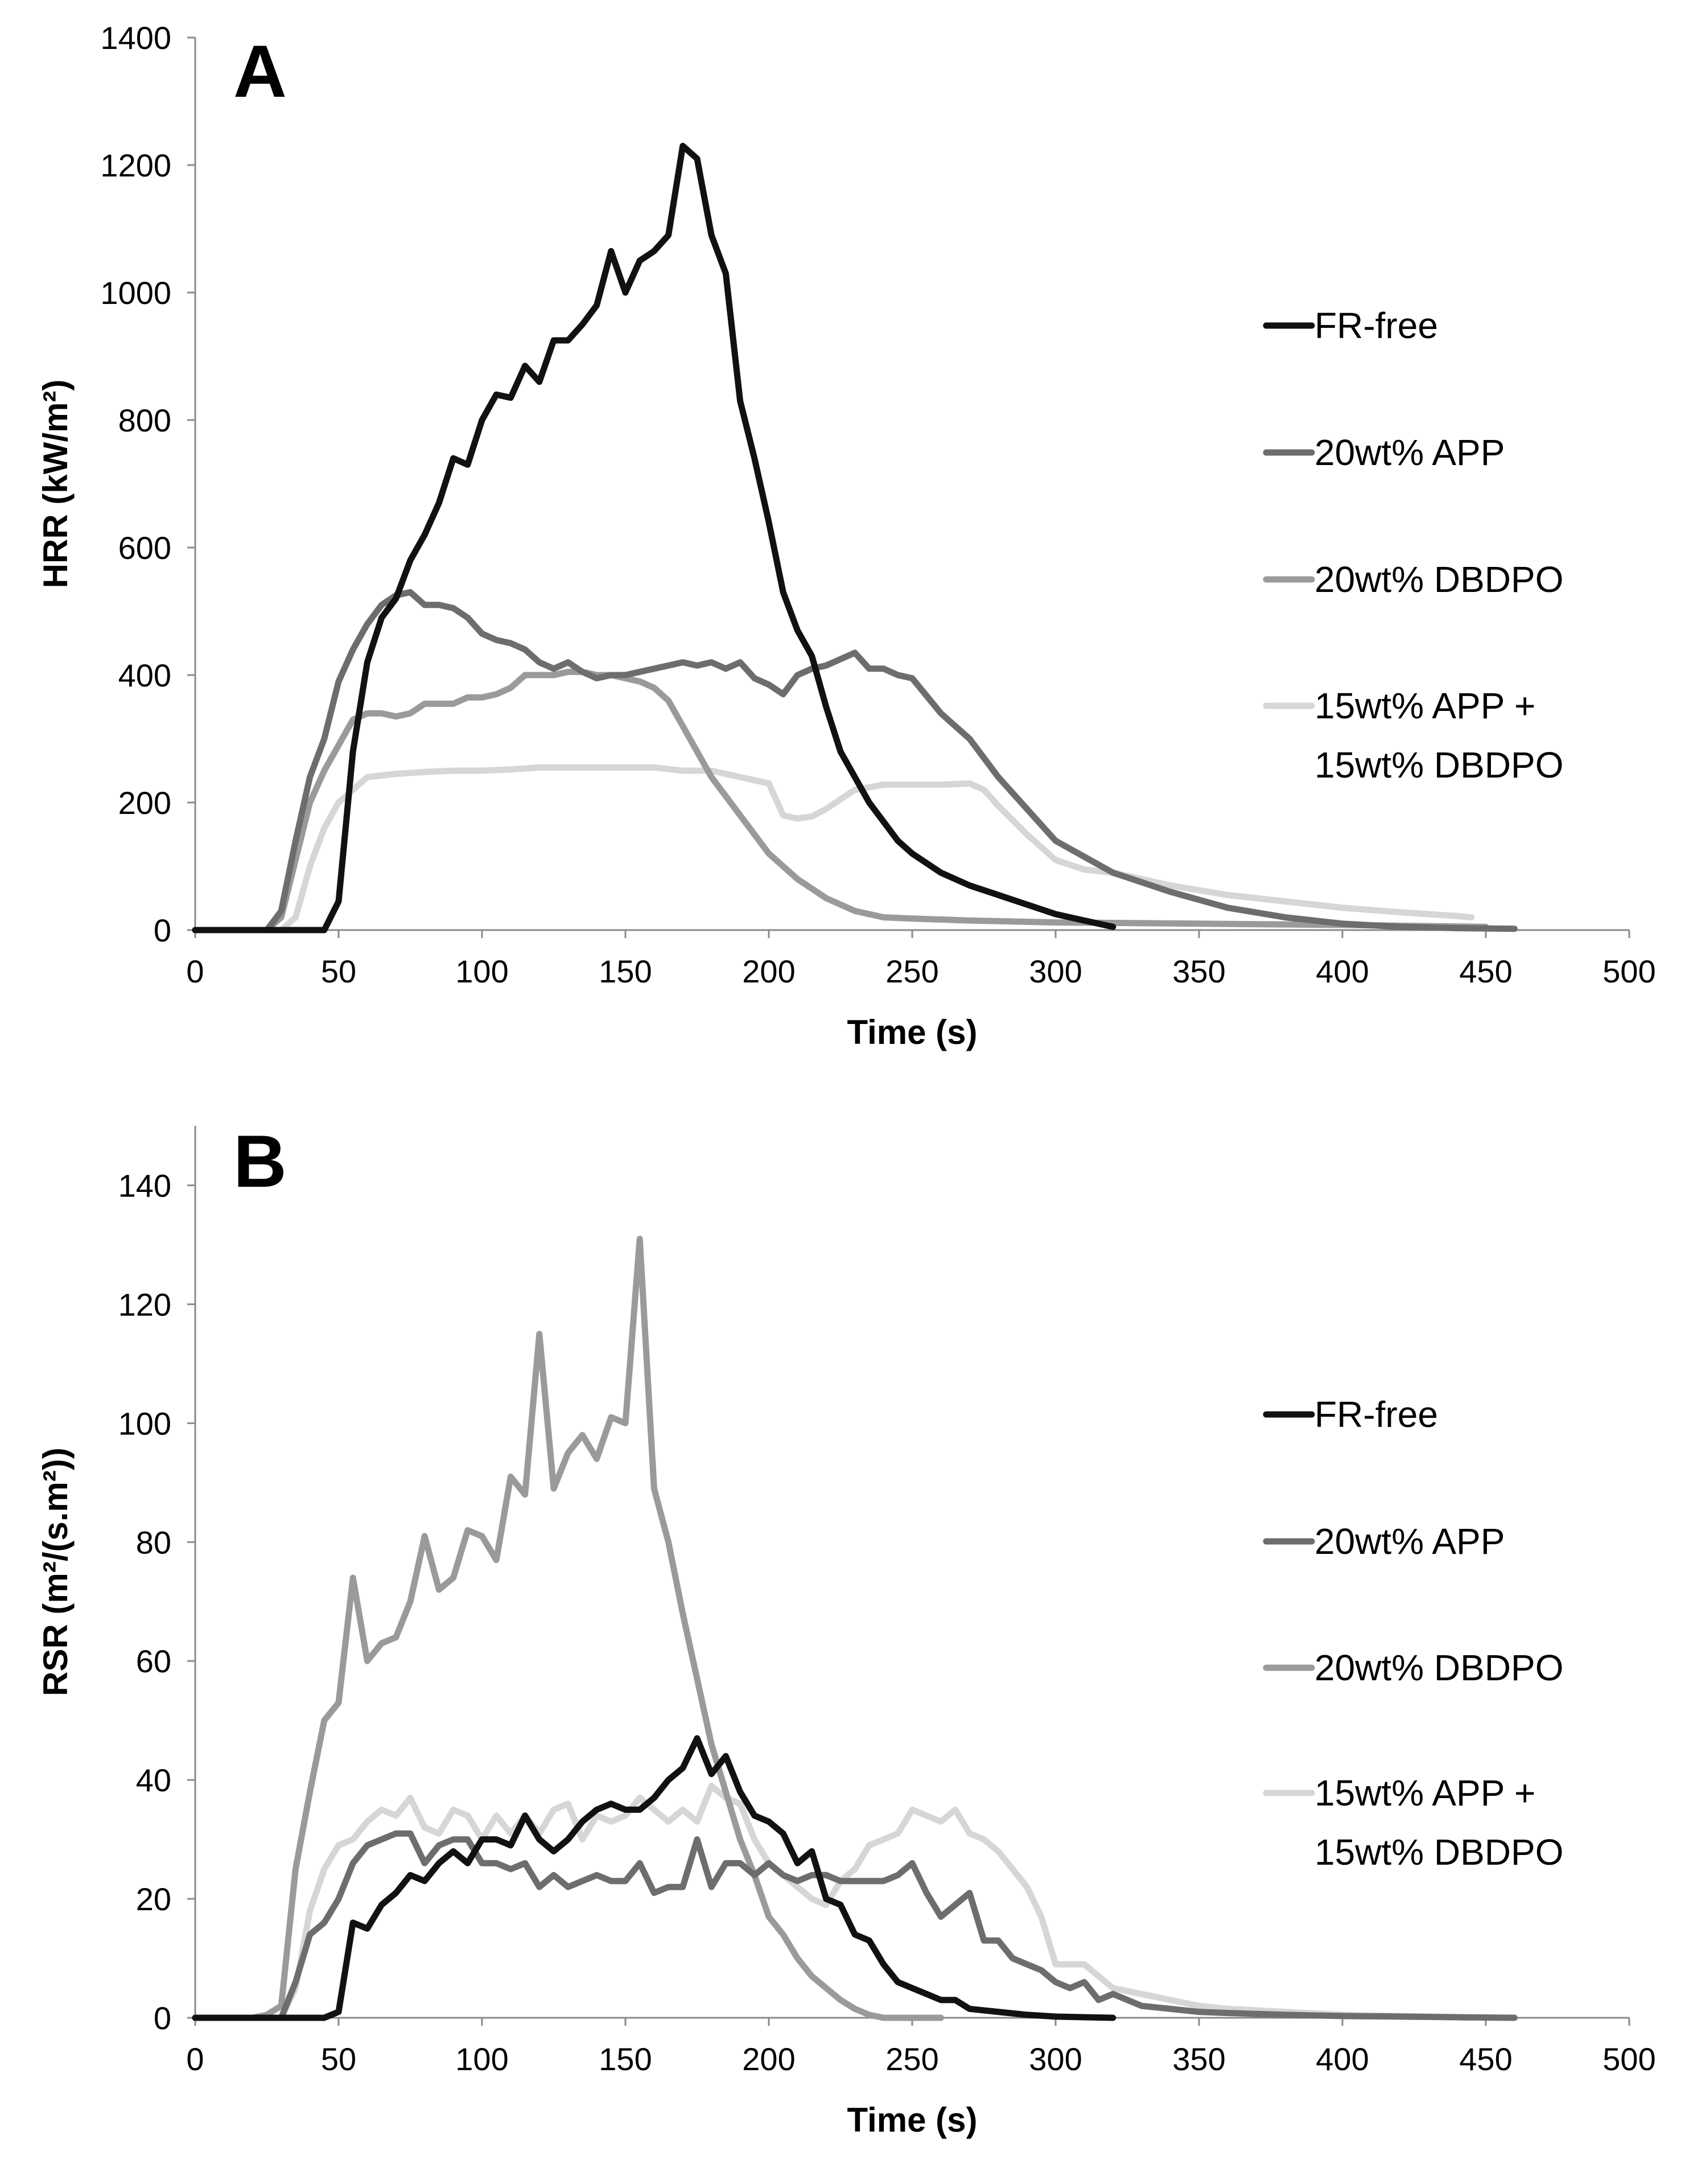 Image resolution: width=1685 pixels, height=2184 pixels. What do you see at coordinates (144, 675) in the screenshot?
I see `y-tick-label: 400` at bounding box center [144, 675].